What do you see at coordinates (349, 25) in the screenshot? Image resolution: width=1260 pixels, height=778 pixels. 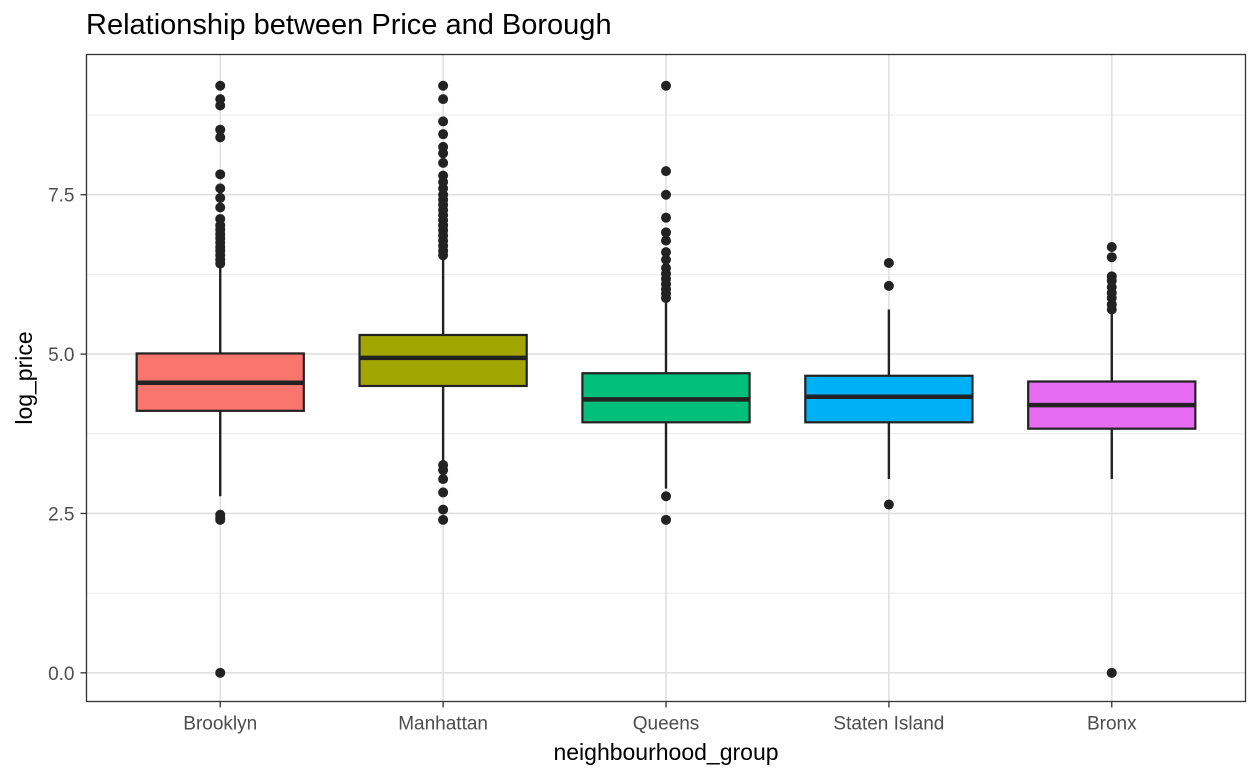 I see `chart-title: Relationship between Price and Borough` at bounding box center [349, 25].